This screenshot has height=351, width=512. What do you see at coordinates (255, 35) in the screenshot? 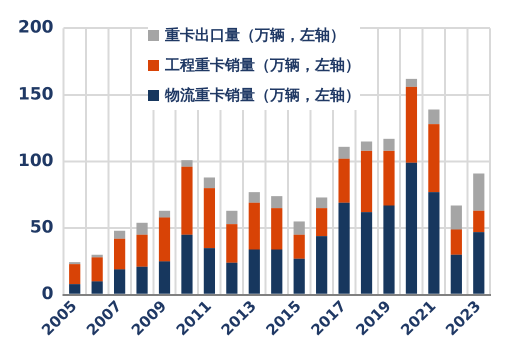
I see `legend-label: 重卡出口量（万辆，左轴）` at bounding box center [255, 35].